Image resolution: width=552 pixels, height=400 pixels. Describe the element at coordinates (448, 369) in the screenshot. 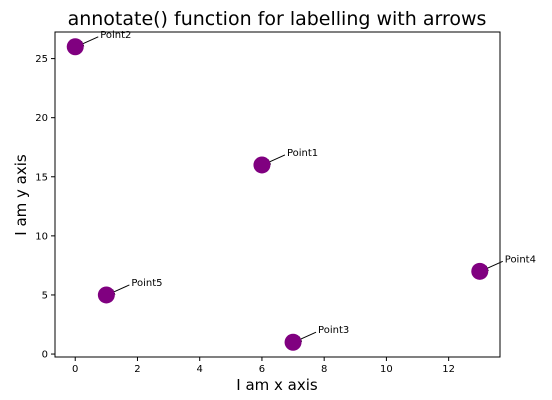

I see `x-tick-label: 12` at that location.